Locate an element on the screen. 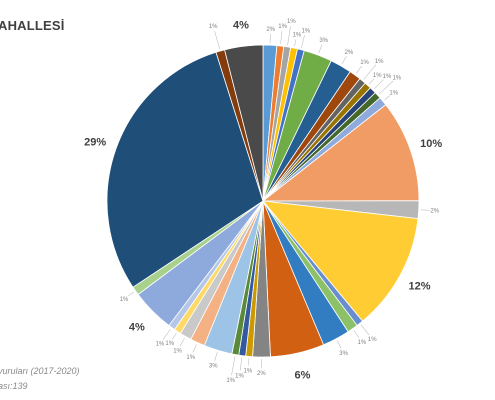 The width and height of the screenshot is (495, 400). slice-data-label: 29% is located at coordinates (95, 143).